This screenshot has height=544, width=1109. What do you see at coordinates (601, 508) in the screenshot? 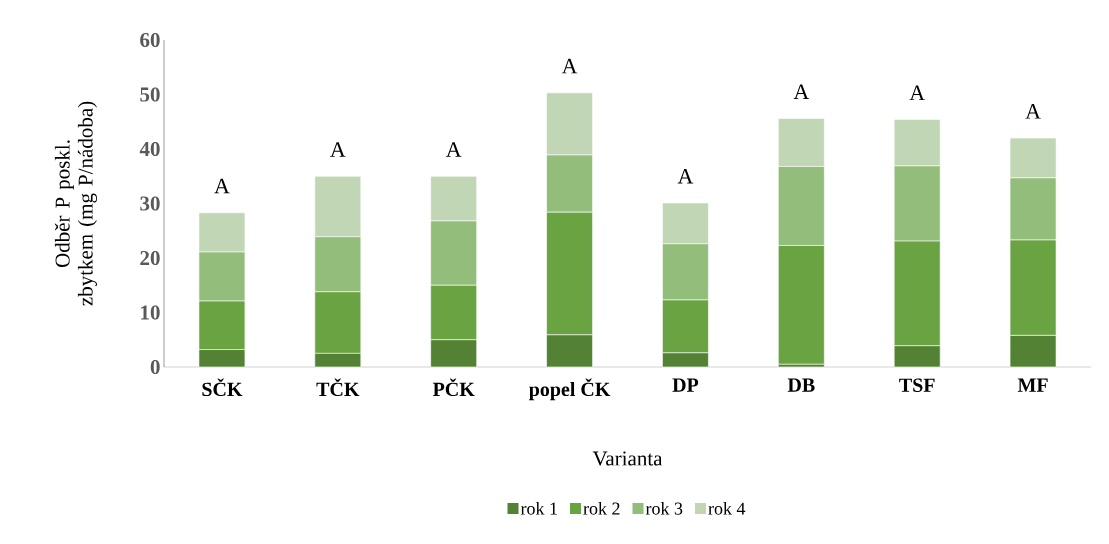
I see `legend-label: rok 2` at bounding box center [601, 508].